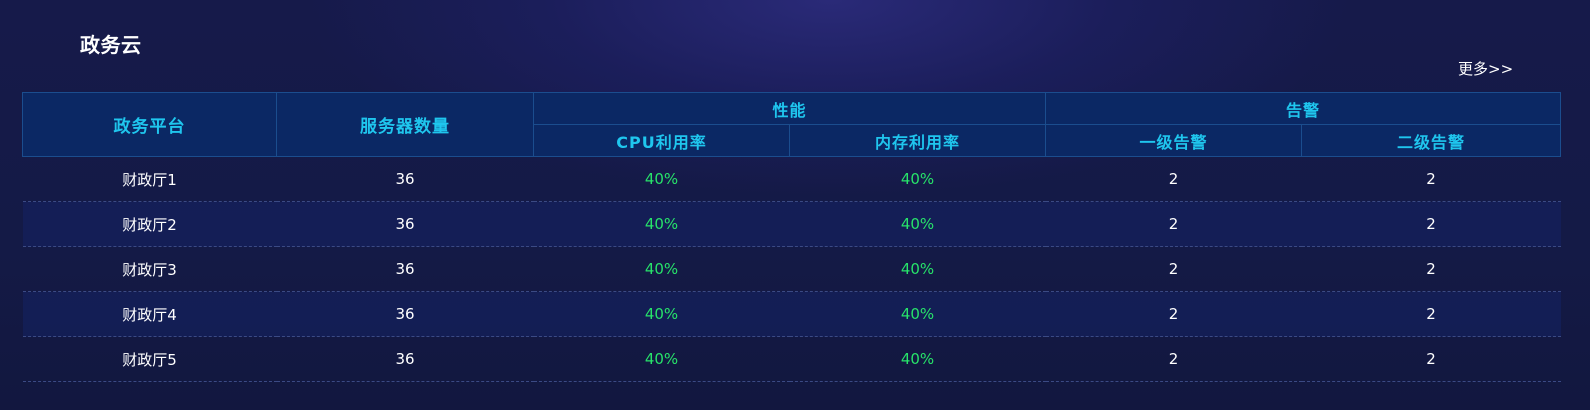 Image resolution: width=1590 pixels, height=410 pixels. What do you see at coordinates (1174, 140) in the screenshot?
I see `header-alarm-level1: 一级告警` at bounding box center [1174, 140].